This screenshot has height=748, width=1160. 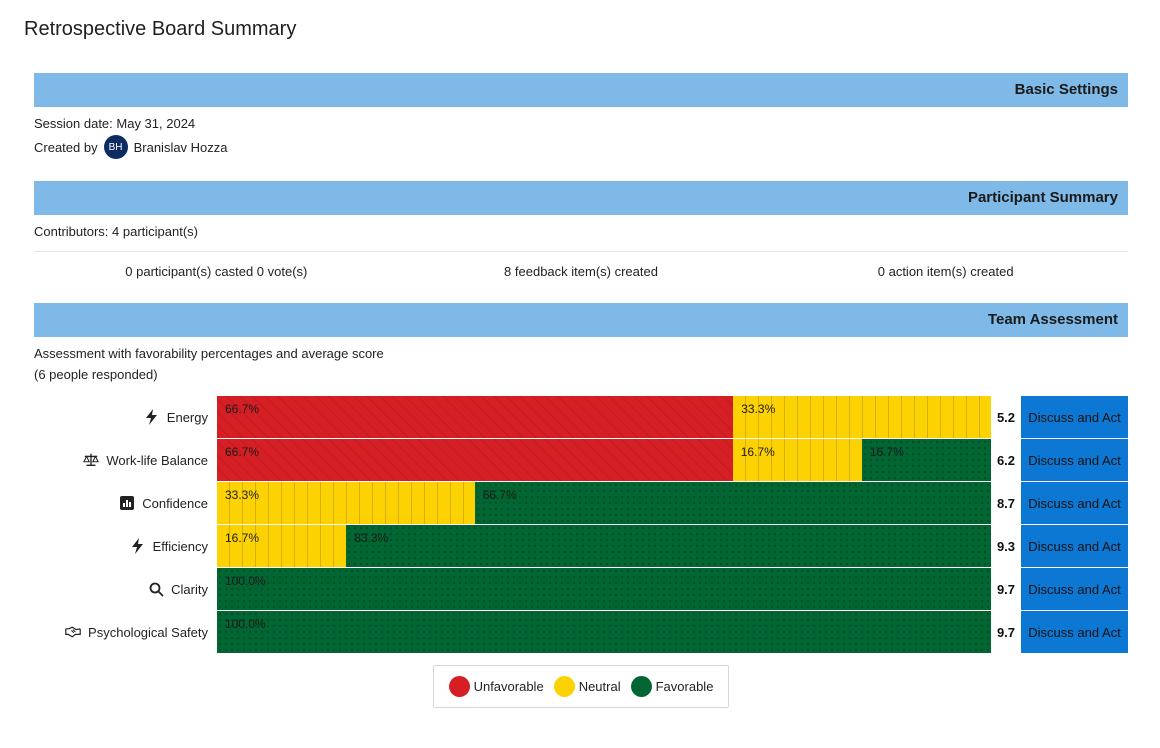 I want to click on bar-segment-favorable: 66.7%, so click(x=732, y=503).